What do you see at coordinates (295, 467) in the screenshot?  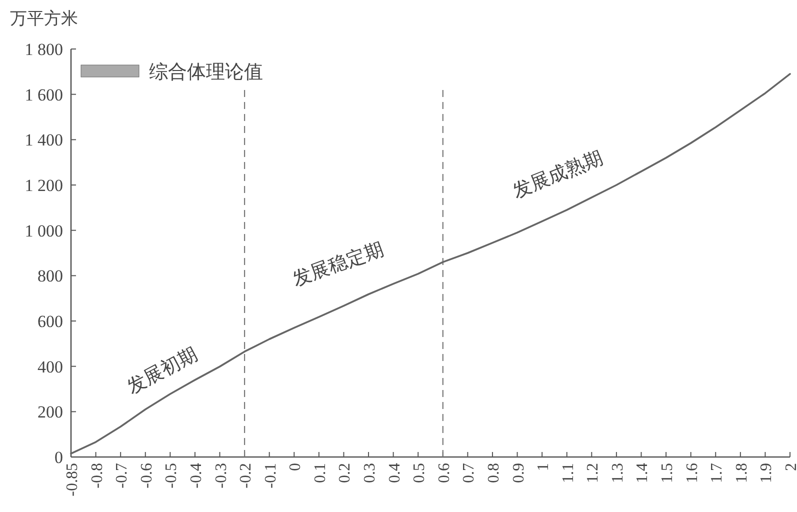 I see `x-tick-label: 0` at bounding box center [295, 467].